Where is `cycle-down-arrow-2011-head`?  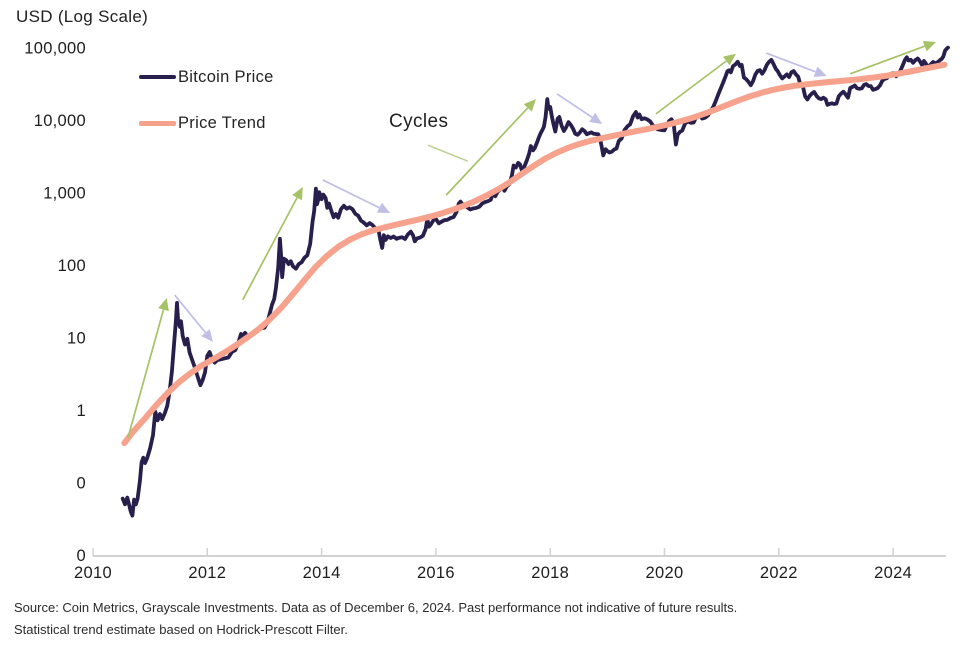 cycle-down-arrow-2011-head is located at coordinates (207, 335).